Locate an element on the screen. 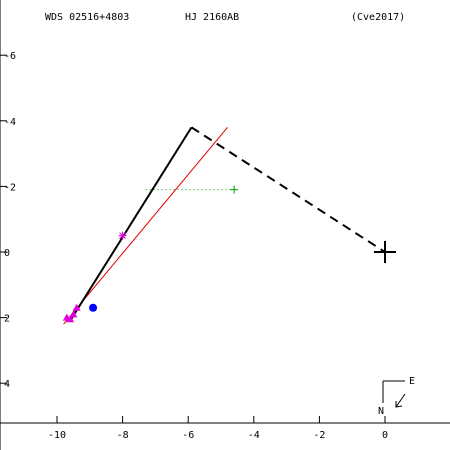  header-center-label: HJ 2160AB is located at coordinates (212, 17).